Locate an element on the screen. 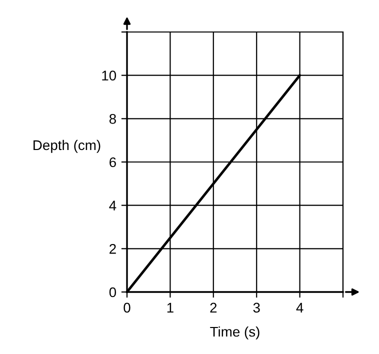  y-axis-title: Depth (cm) is located at coordinates (67, 146).